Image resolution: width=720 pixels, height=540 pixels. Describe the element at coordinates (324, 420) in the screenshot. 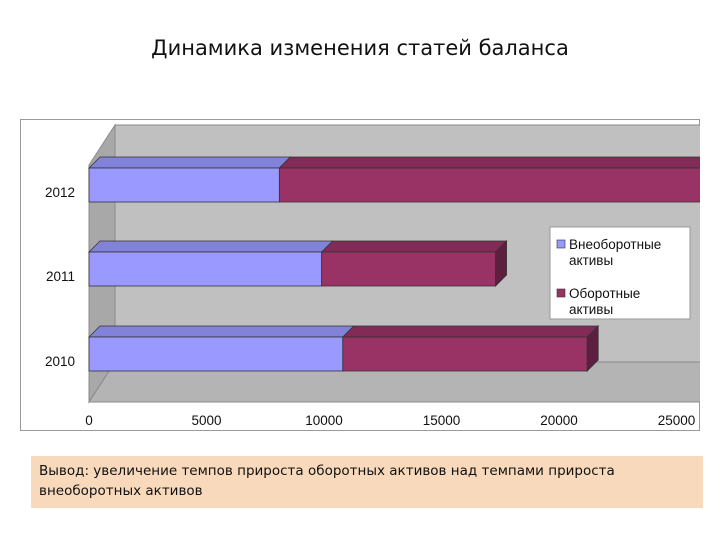

I see `x-tick-label: 10000` at that location.